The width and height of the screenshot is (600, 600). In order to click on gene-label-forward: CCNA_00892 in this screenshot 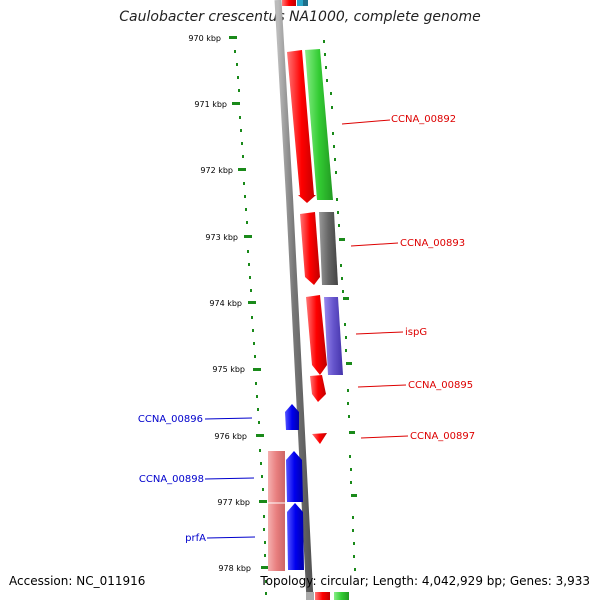, I will do `click(423, 119)`.